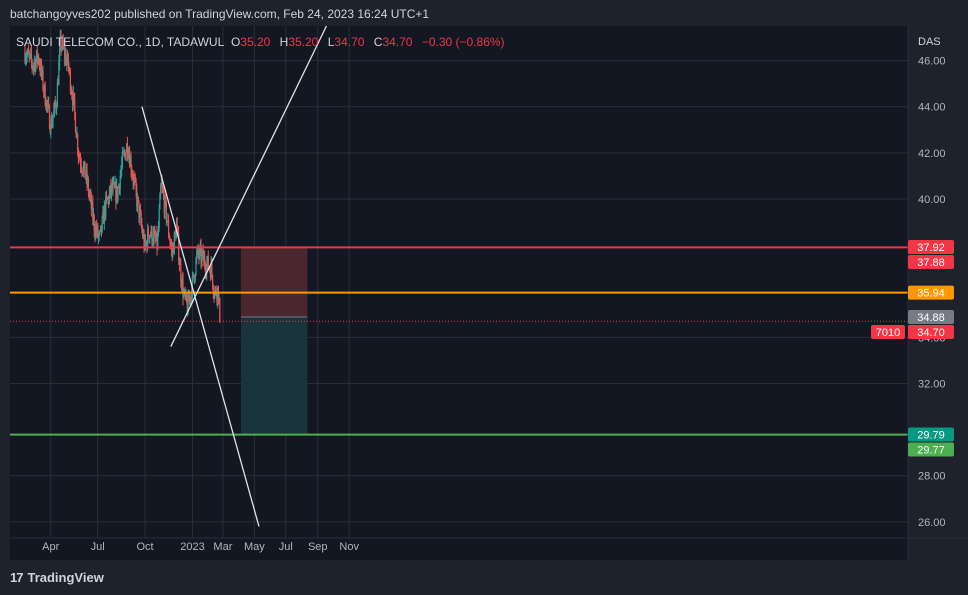 This screenshot has height=595, width=968. Describe the element at coordinates (378, 42) in the screenshot. I see `close-label: C` at that location.